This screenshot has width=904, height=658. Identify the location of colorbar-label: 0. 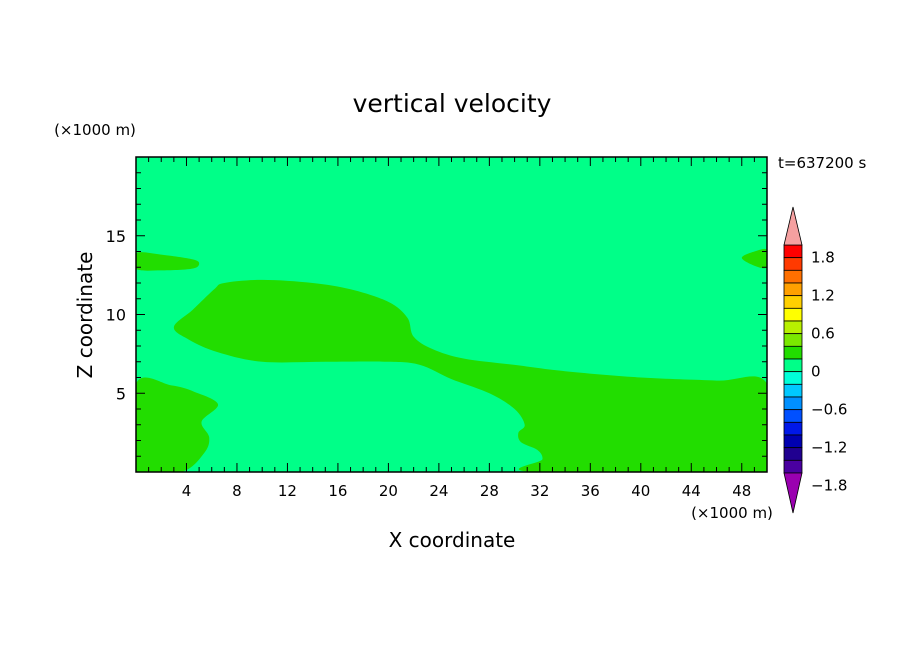
(816, 372).